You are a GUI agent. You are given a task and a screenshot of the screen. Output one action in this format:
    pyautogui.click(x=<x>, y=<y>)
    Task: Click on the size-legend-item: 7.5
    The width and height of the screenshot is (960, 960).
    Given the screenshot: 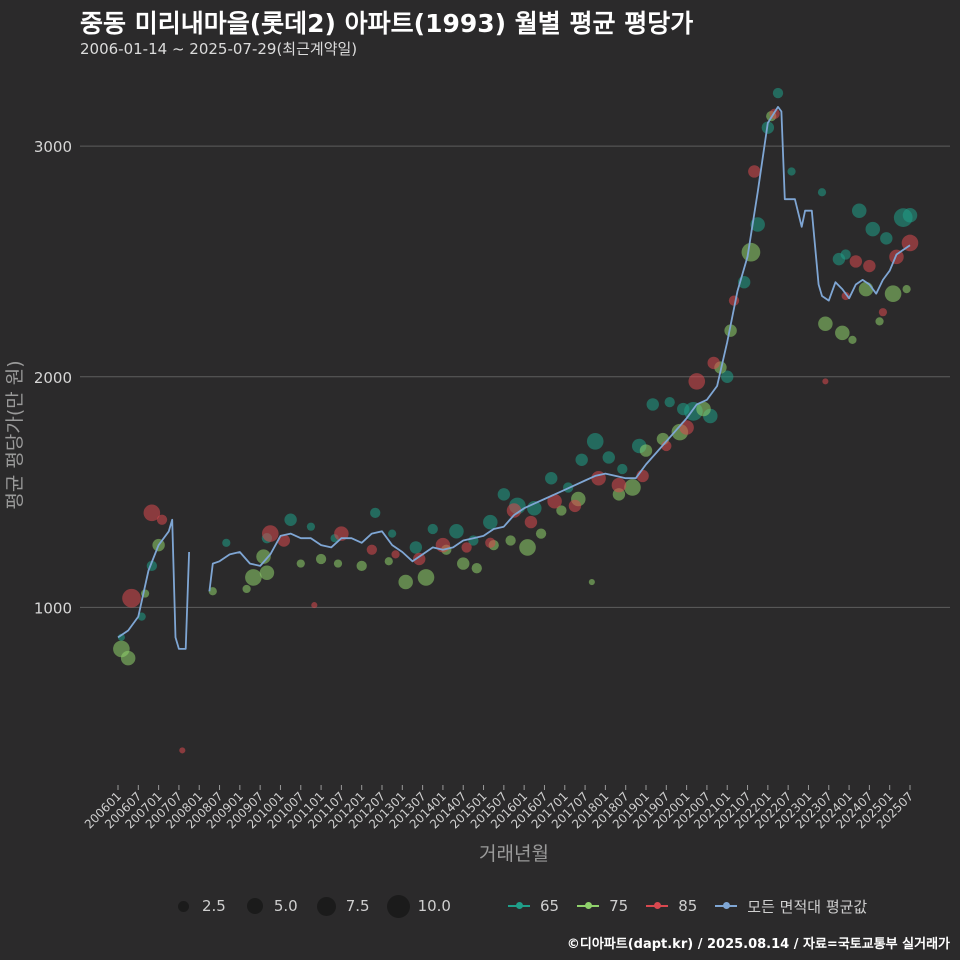 What is the action you would take?
    pyautogui.click(x=341, y=906)
    